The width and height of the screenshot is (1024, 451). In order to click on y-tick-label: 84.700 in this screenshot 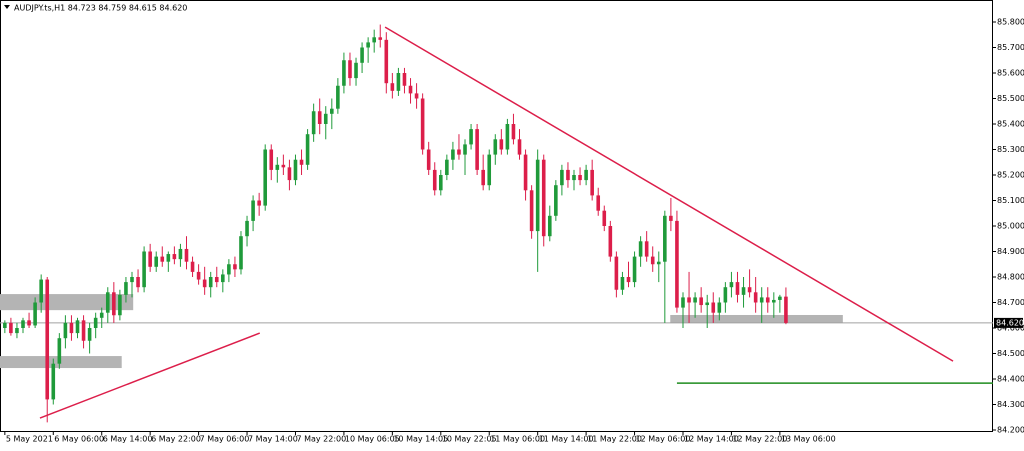, I will do `click(1010, 302)`.